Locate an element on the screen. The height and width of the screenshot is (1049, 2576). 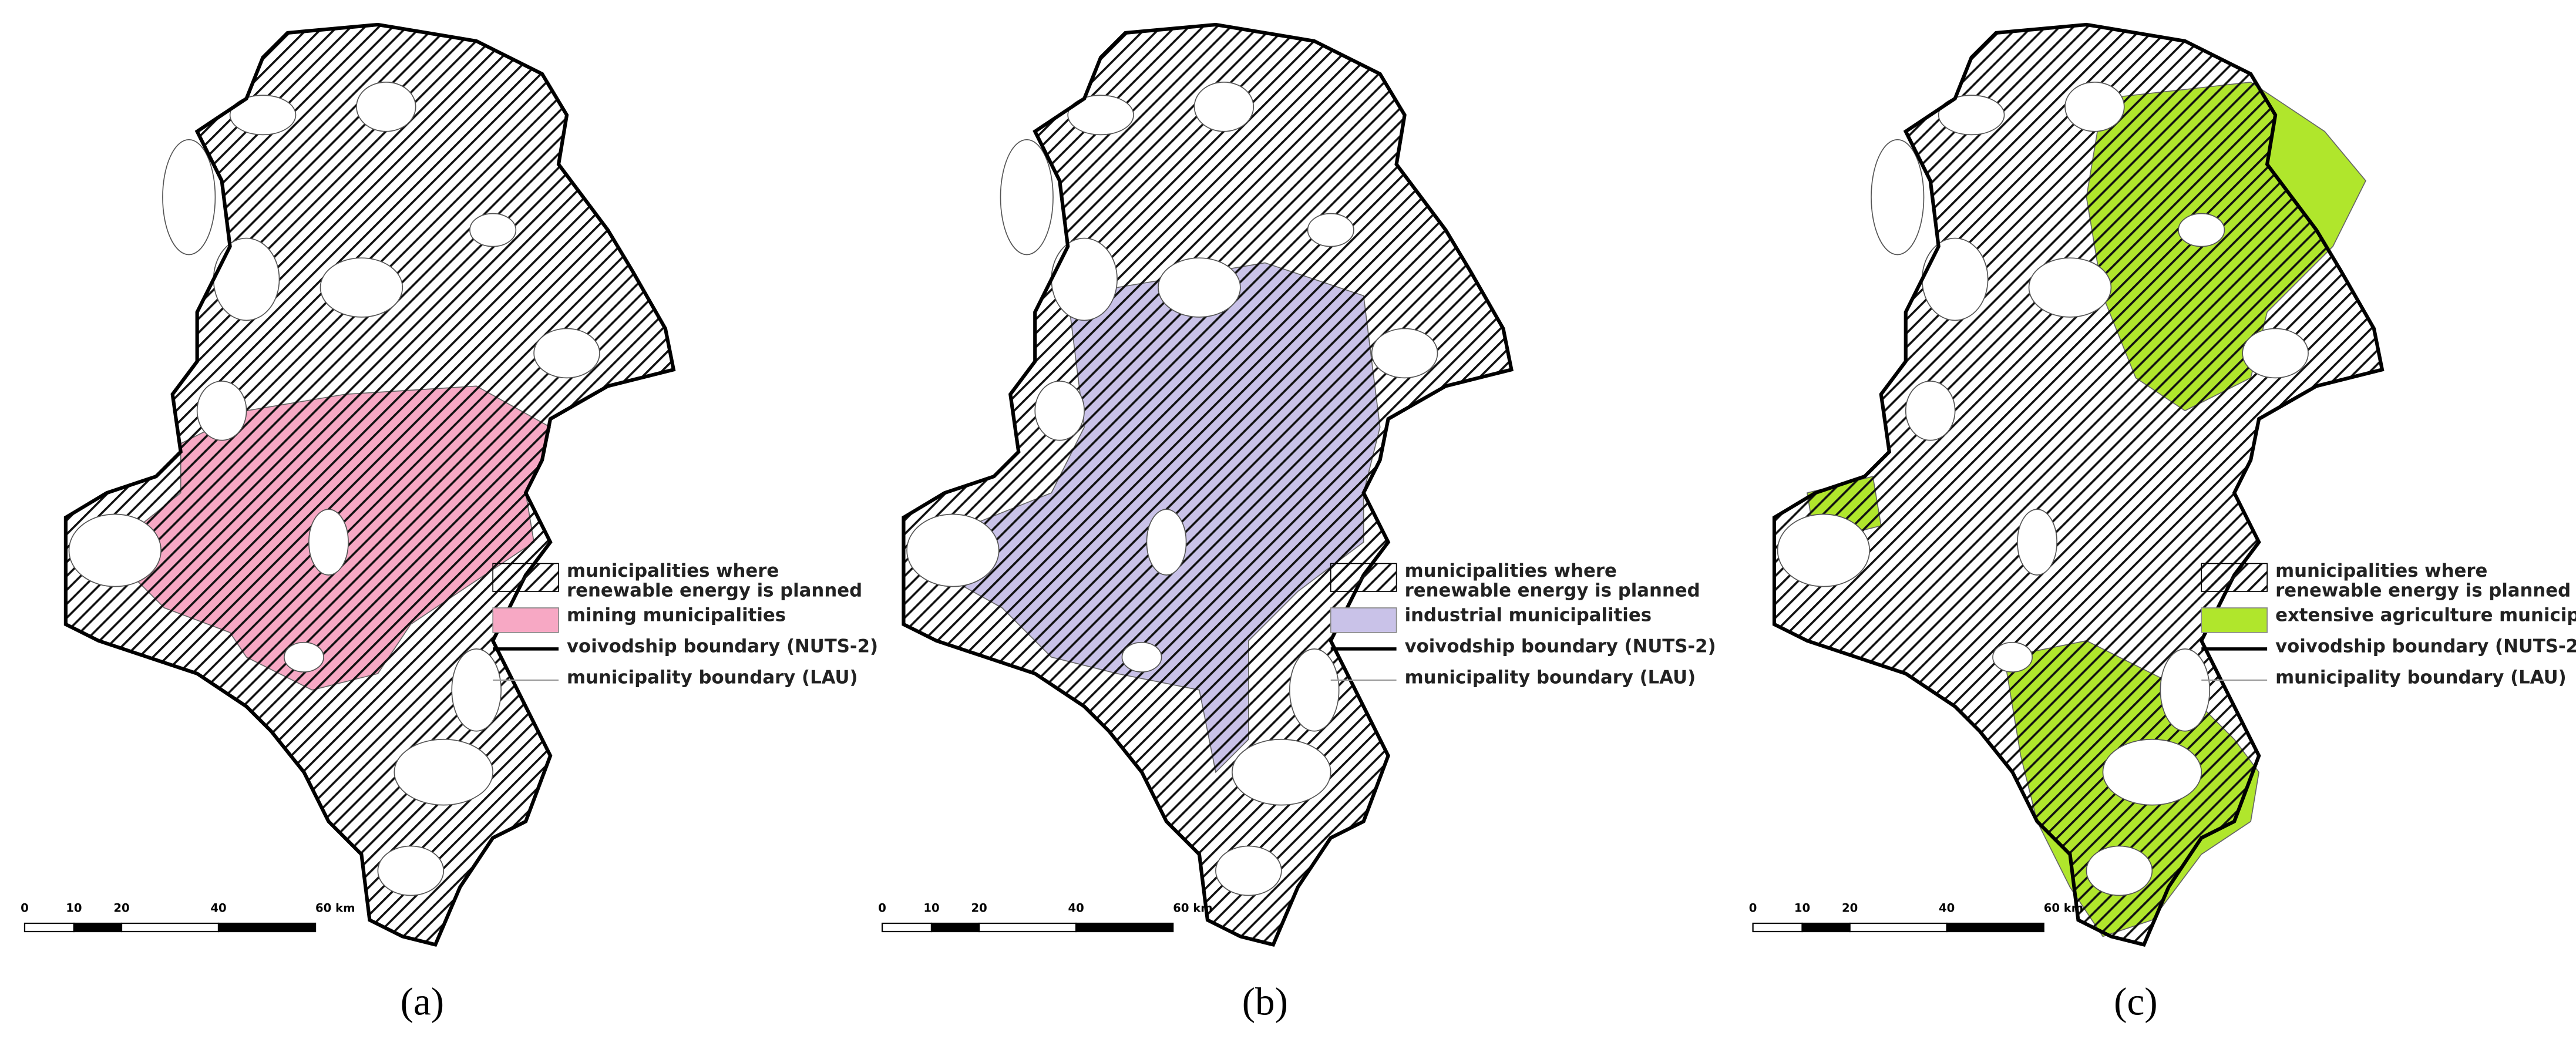
legend-label: mining municipalities is located at coordinates (676, 615).